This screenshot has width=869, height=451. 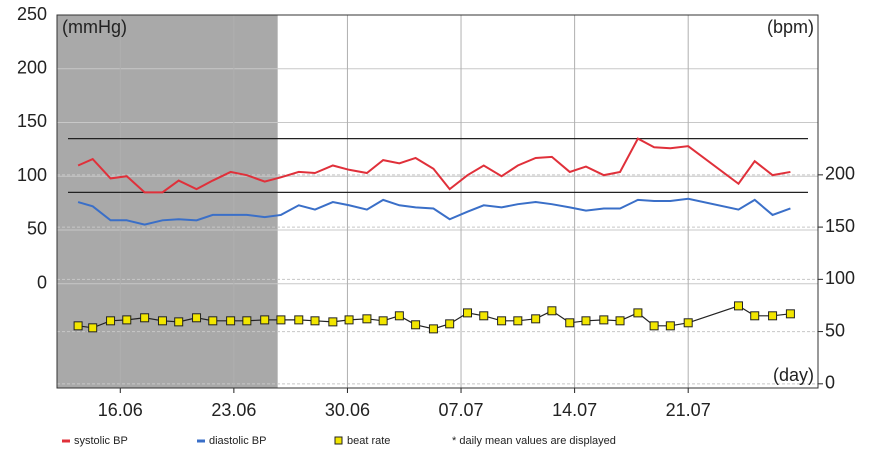 What do you see at coordinates (534, 441) in the screenshot?
I see `note: * daily mean values are displayed` at bounding box center [534, 441].